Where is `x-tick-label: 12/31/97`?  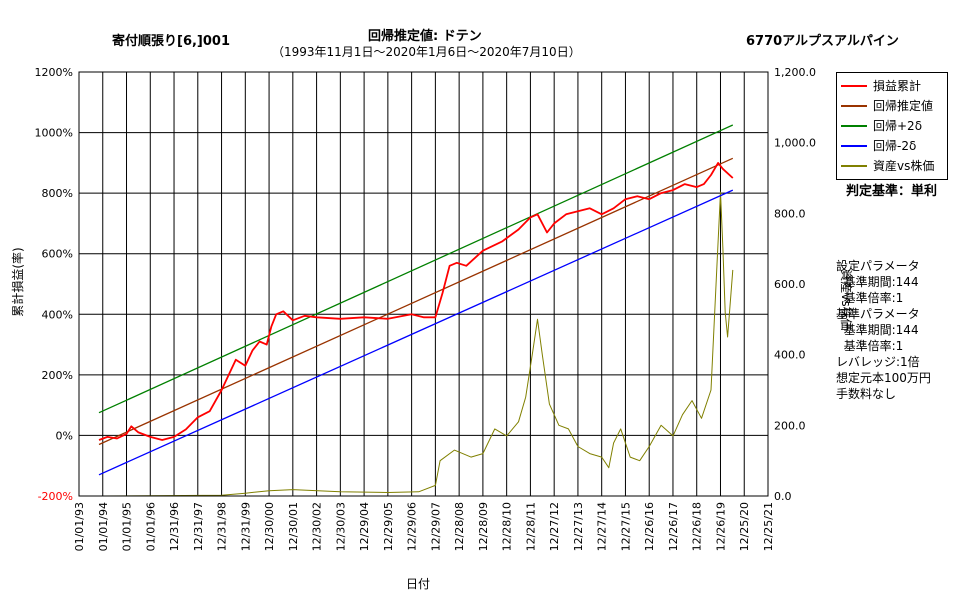 x-tick-label: 12/31/97 is located at coordinates (198, 526).